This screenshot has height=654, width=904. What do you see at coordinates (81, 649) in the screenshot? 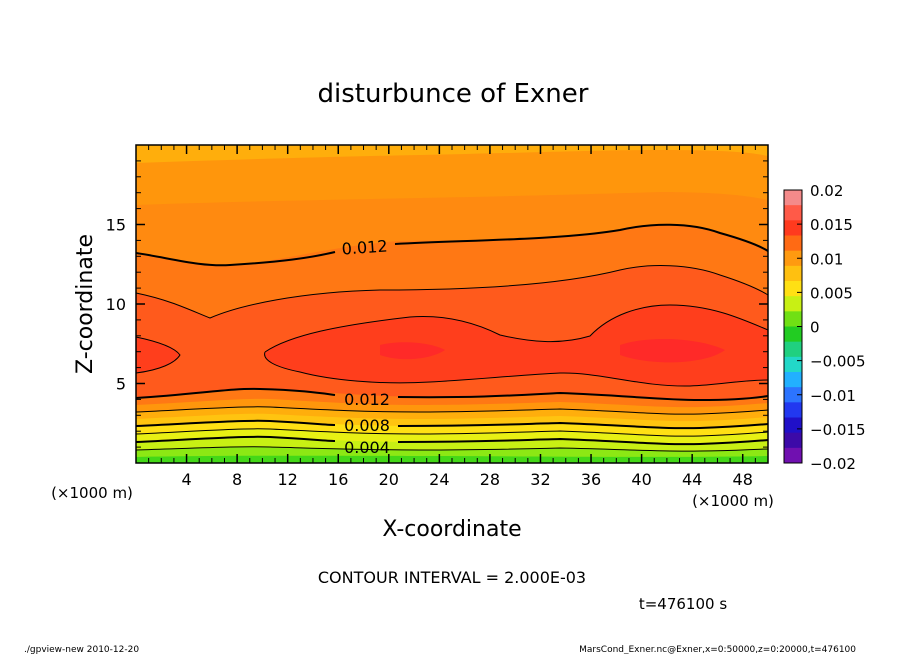
I see `footer-left: ./gpview-new 2010-12-20` at bounding box center [81, 649].